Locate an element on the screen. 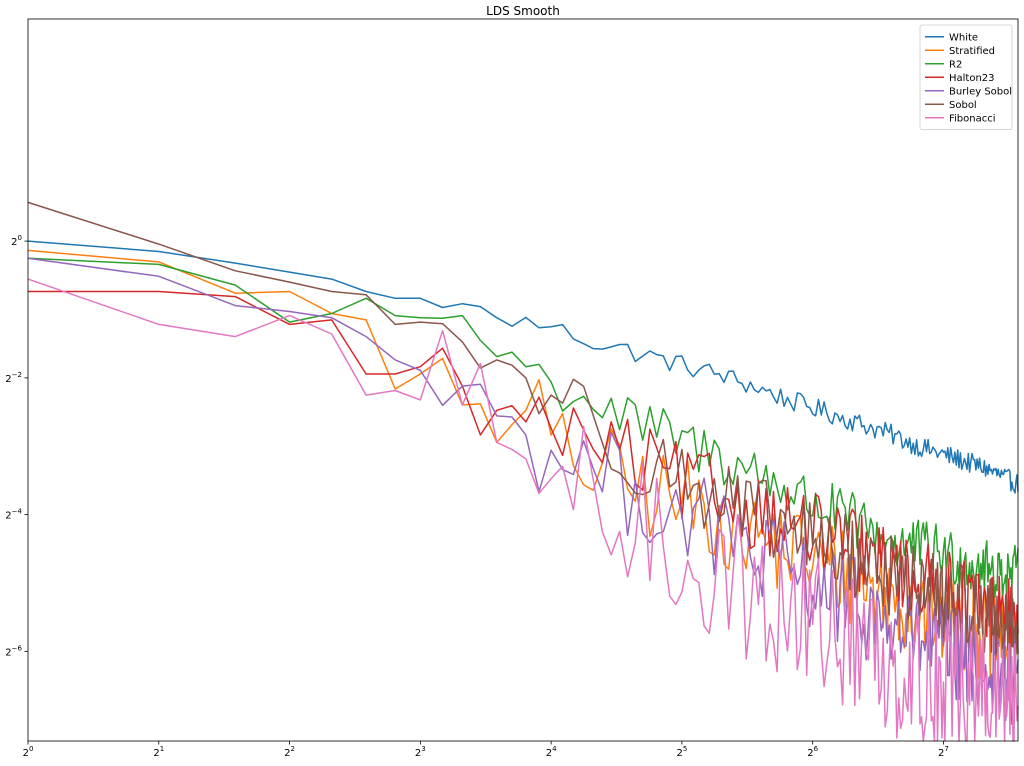 This screenshot has width=1024, height=766. legend-label-halton23: Halton23 is located at coordinates (972, 78).